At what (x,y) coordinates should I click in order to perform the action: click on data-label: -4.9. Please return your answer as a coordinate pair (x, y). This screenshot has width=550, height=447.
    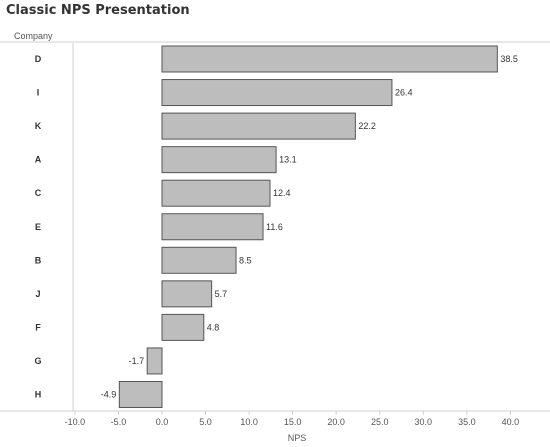
    Looking at the image, I should click on (109, 395).